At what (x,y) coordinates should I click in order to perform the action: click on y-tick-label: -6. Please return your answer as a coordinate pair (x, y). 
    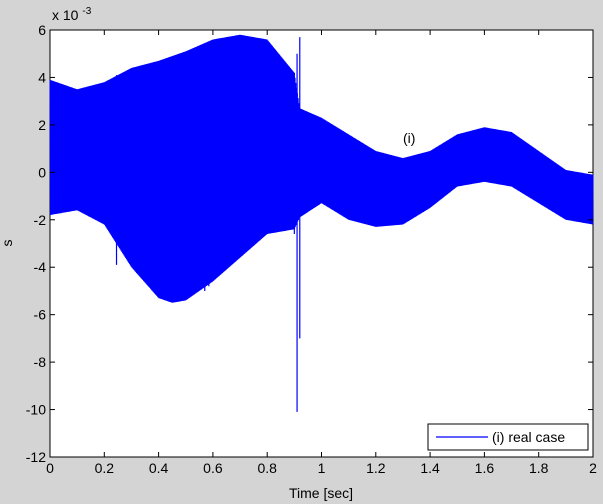
    Looking at the image, I should click on (40, 315).